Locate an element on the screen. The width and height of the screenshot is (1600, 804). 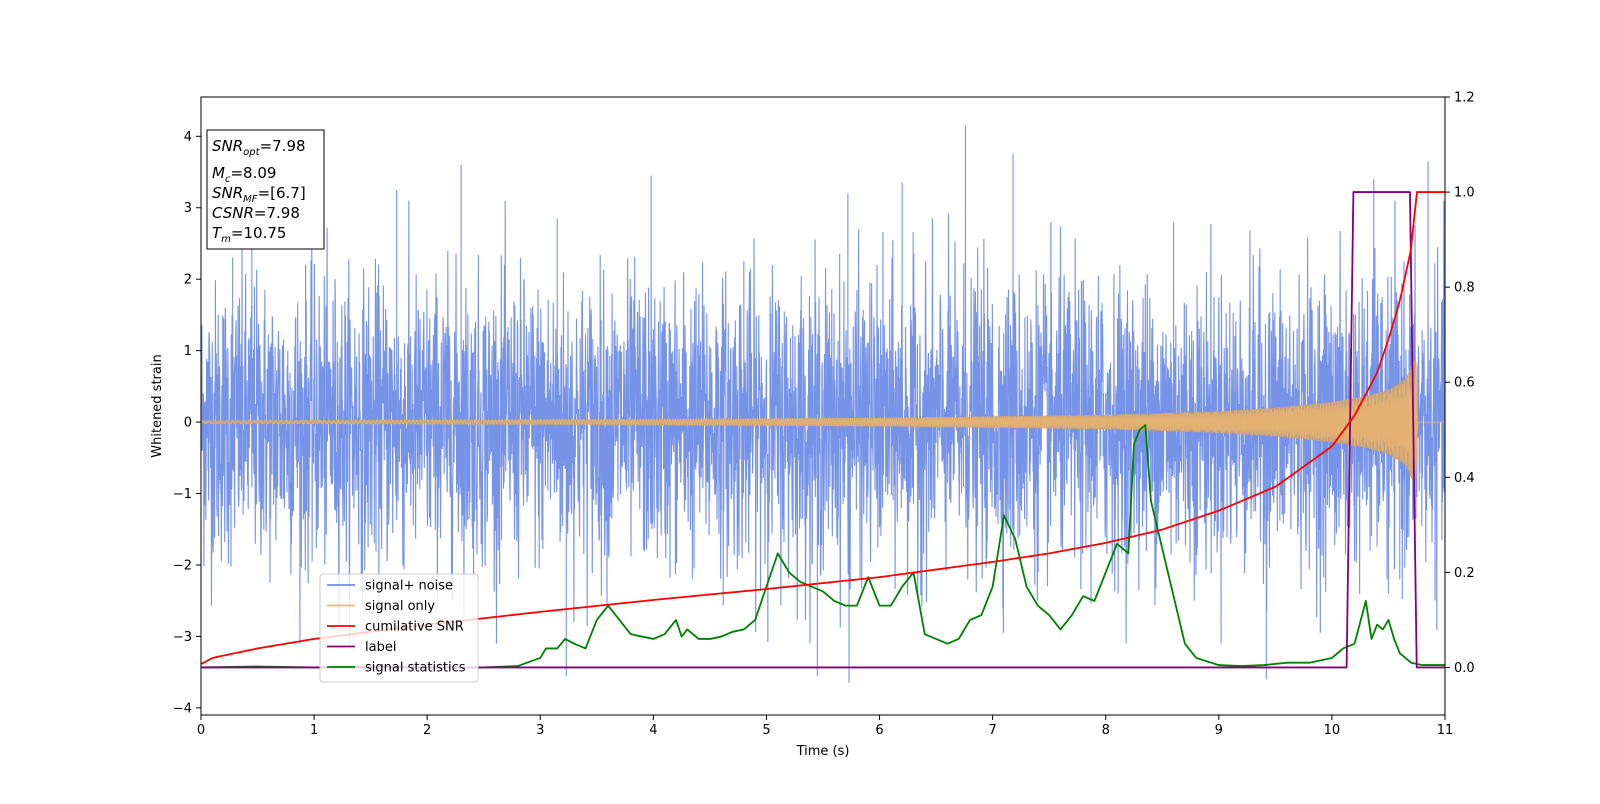
legend-label: signal+ noise is located at coordinates (409, 586).